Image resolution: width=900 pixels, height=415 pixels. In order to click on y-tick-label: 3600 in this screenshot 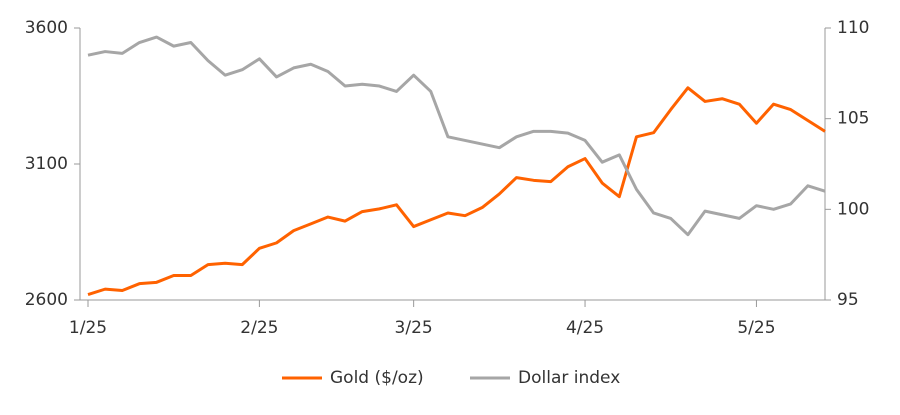, I will do `click(46, 28)`.